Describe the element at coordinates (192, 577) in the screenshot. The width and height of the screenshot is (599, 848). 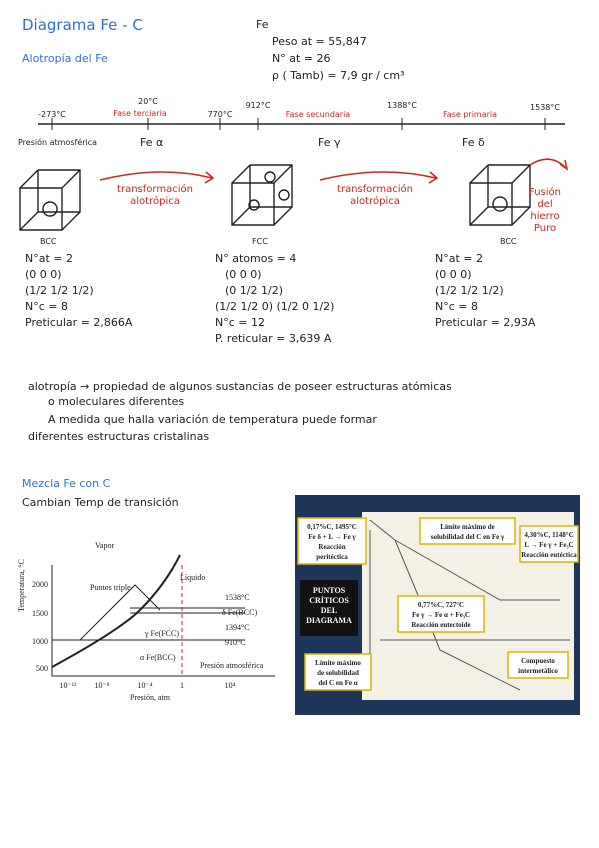
I see `phase-figure-label: Líquido` at that location.